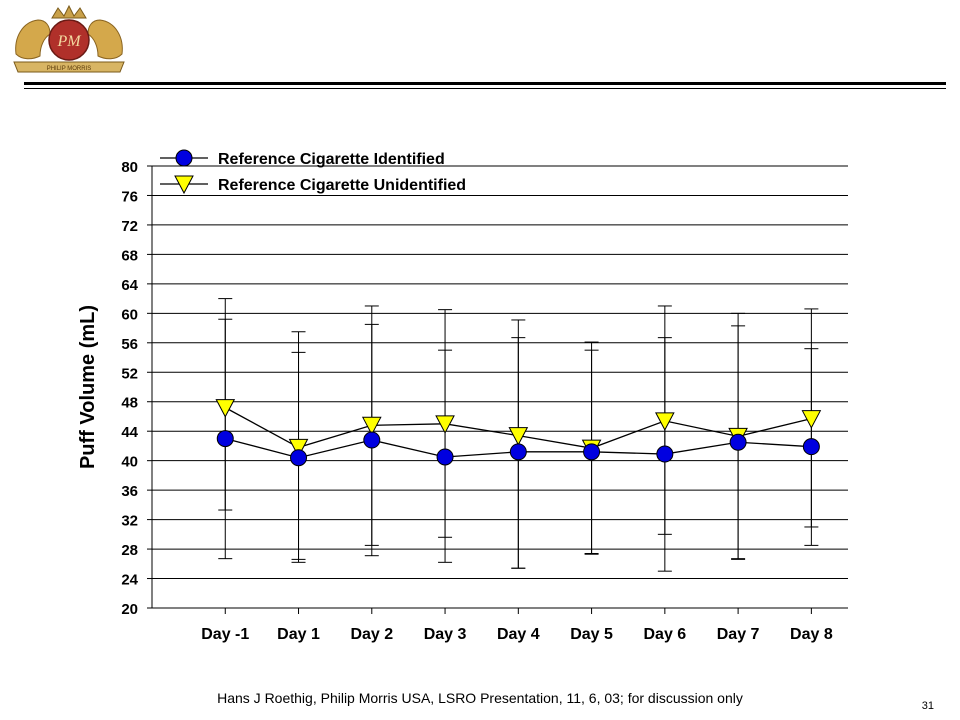 This screenshot has width=960, height=720. Describe the element at coordinates (331, 159) in the screenshot. I see `legend-label: Reference Cigarette Identified` at that location.